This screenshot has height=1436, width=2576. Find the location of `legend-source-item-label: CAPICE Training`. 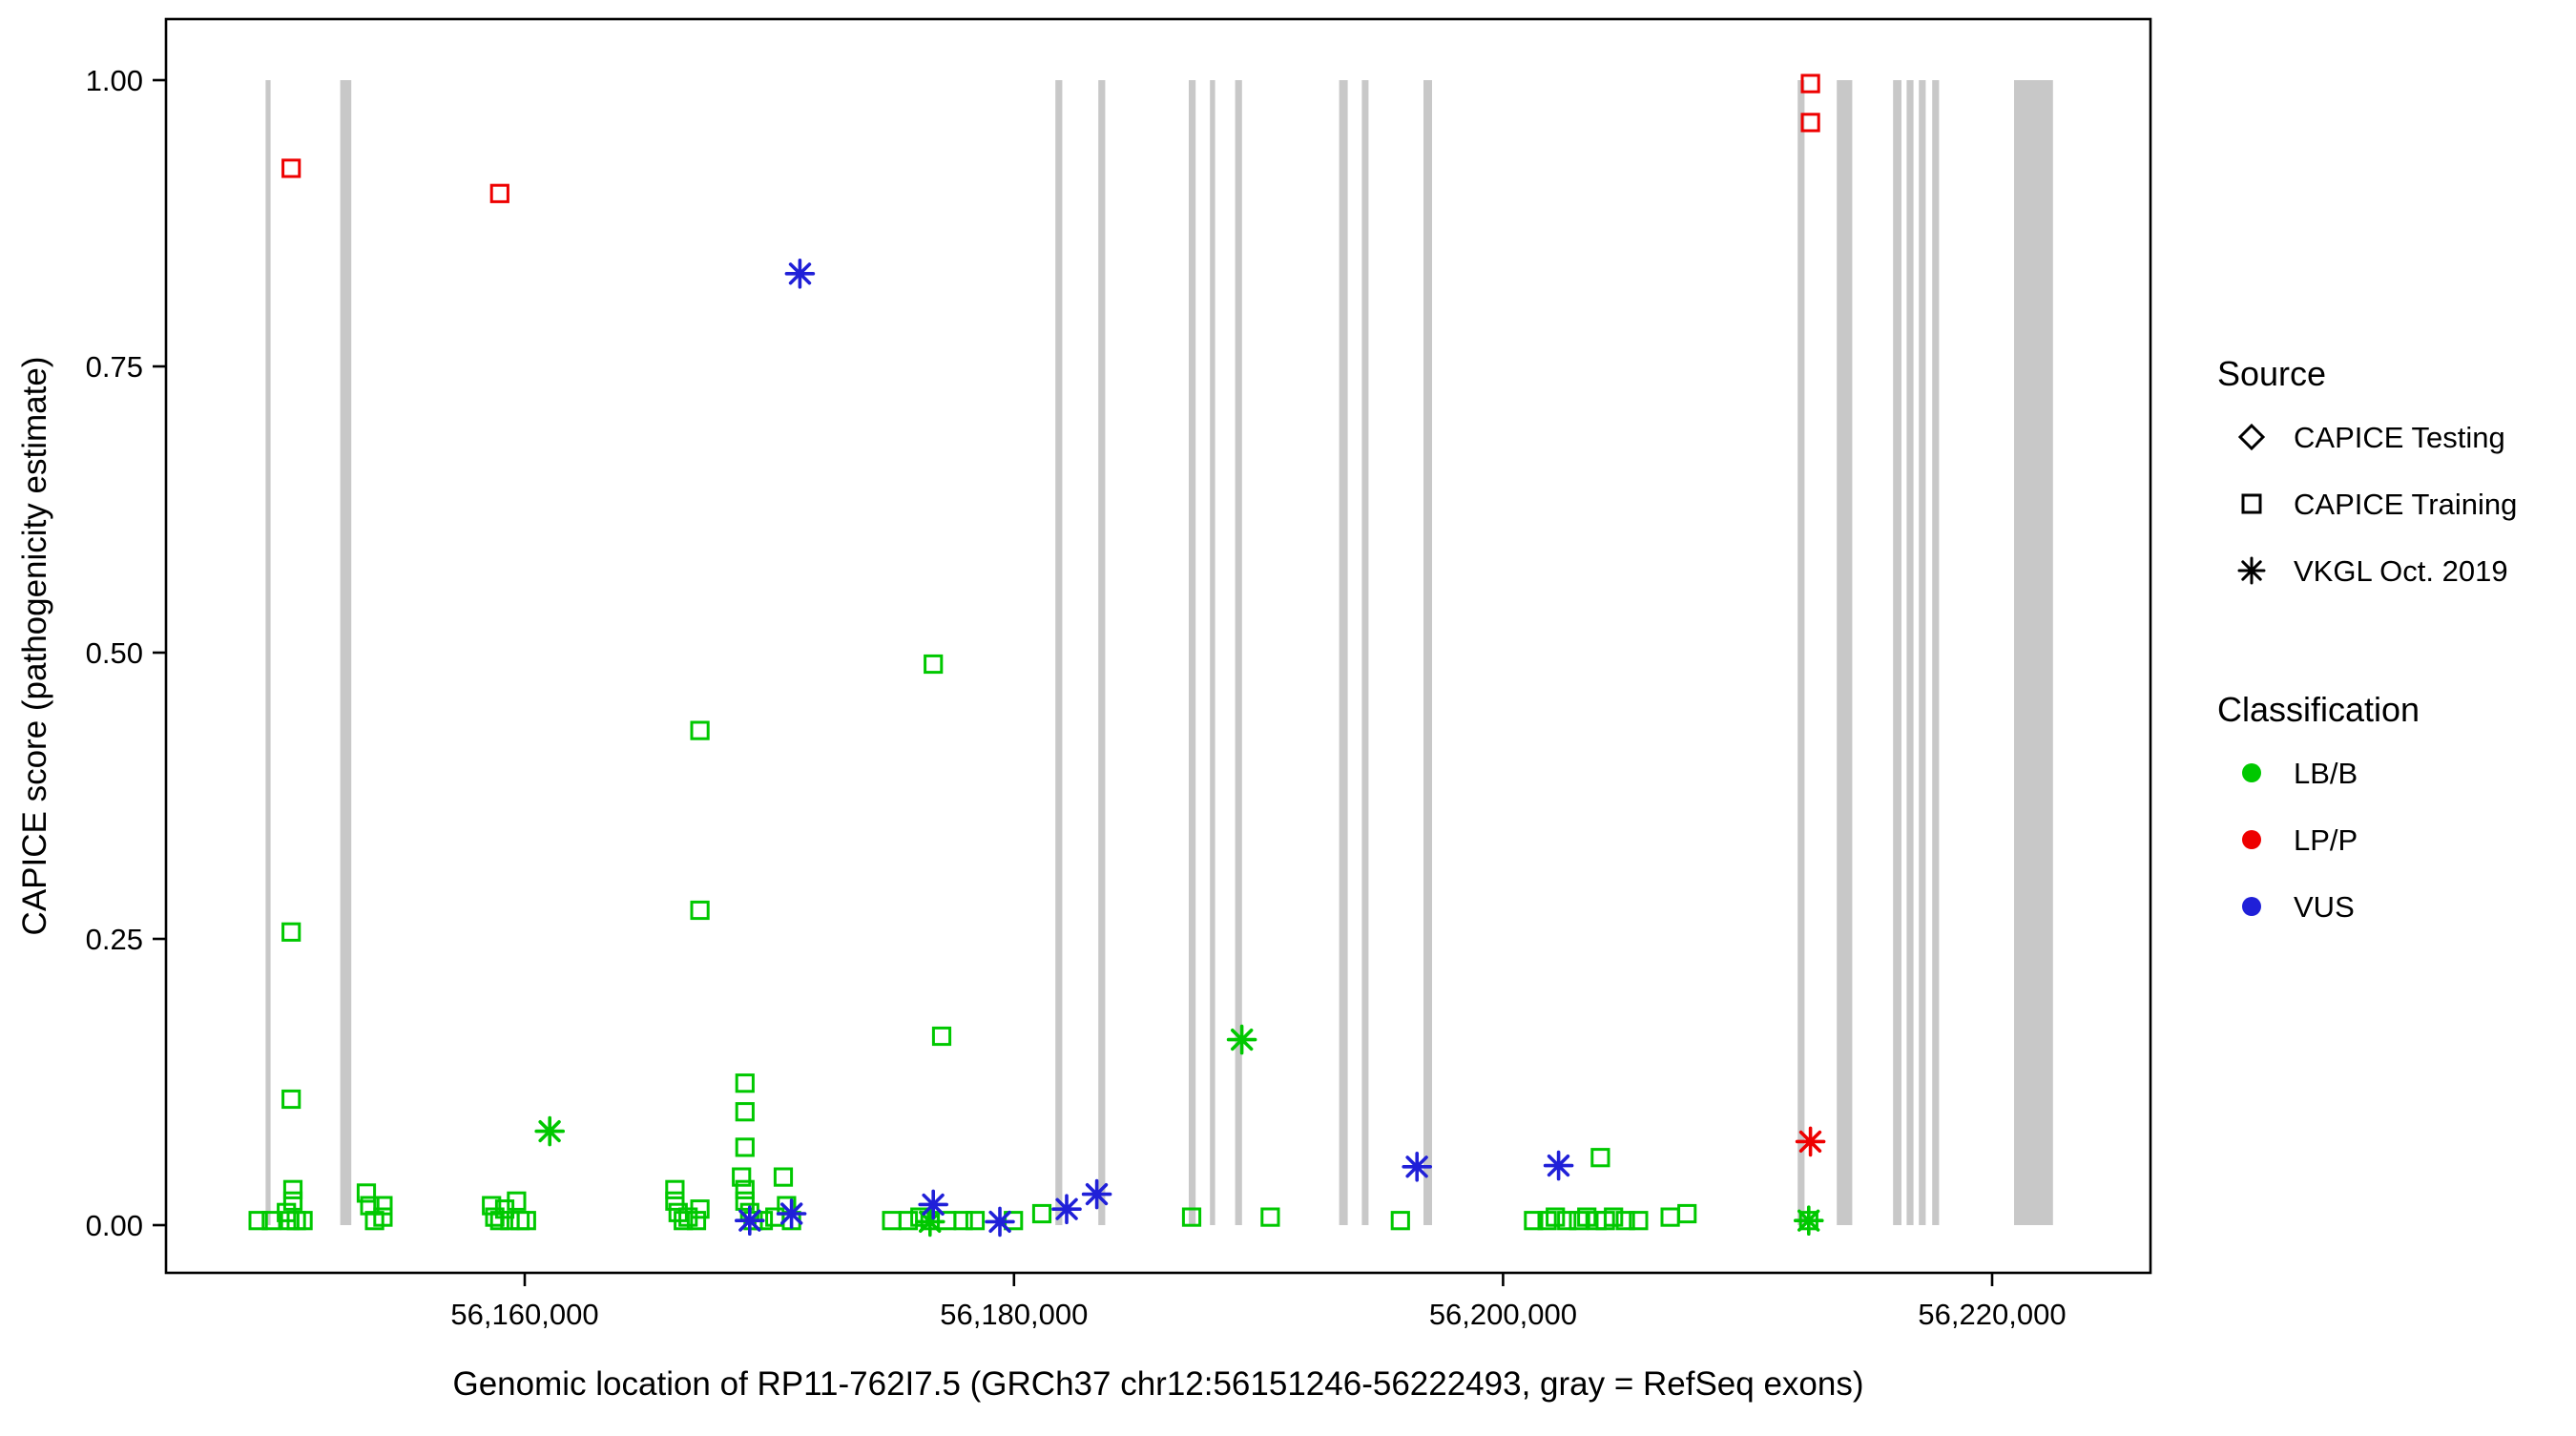

legend-source-item-label: CAPICE Training is located at coordinates (2405, 504).